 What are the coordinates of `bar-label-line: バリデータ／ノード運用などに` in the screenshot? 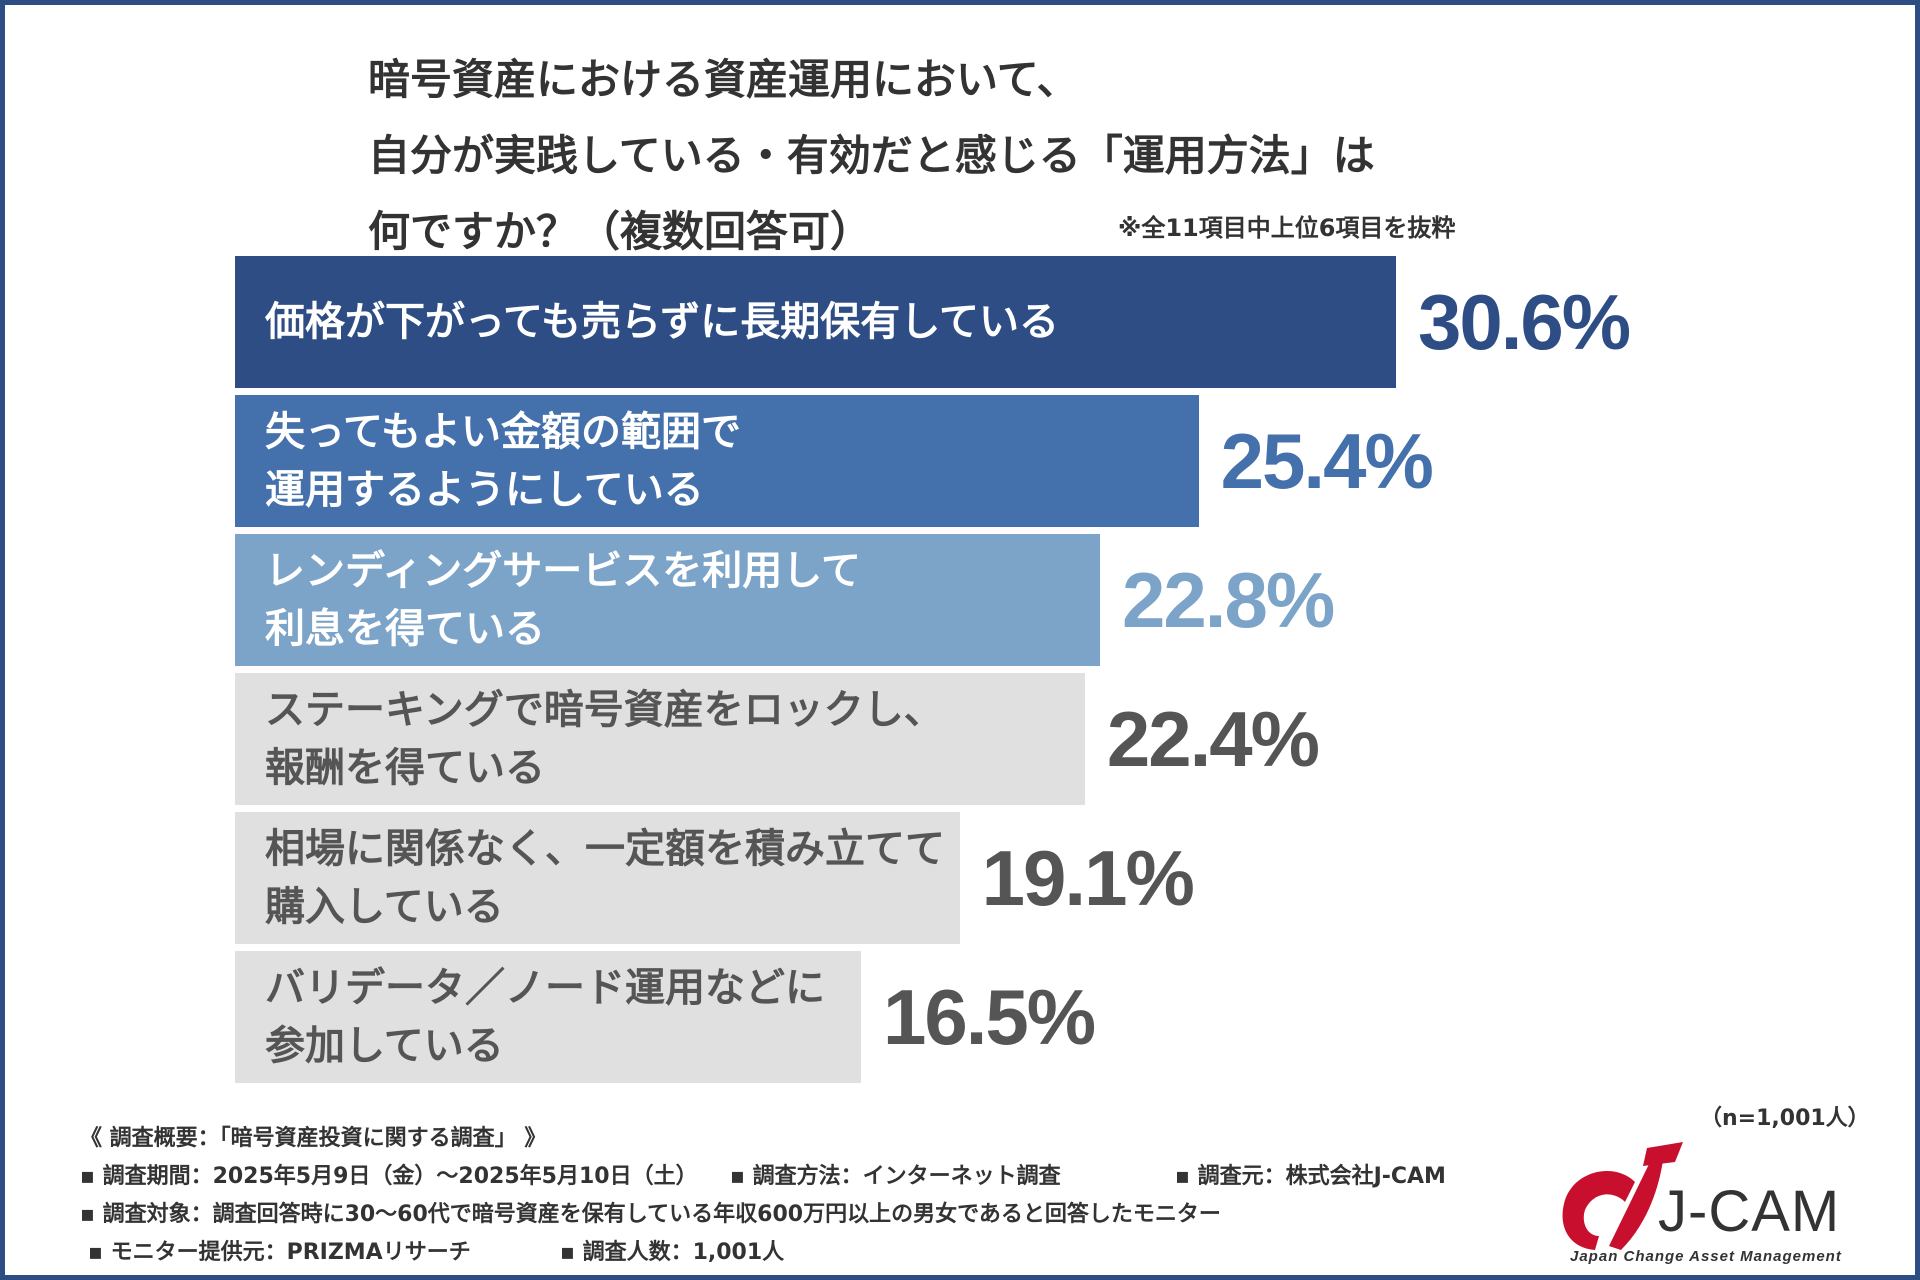 It's located at (545, 988).